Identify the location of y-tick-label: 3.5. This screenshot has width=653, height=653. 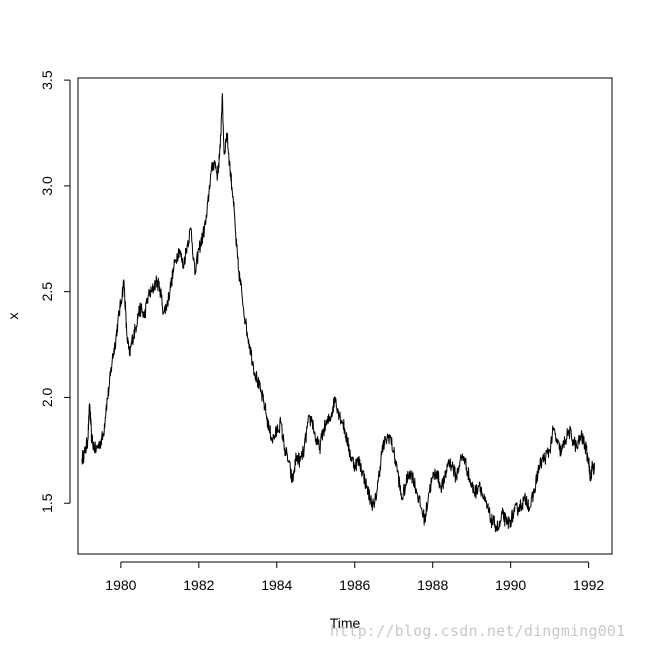
(47, 80).